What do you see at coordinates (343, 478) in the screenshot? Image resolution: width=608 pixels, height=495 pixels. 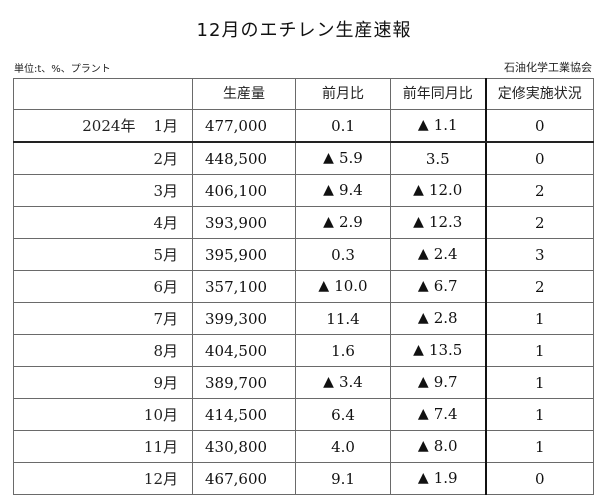 I see `percent-value: 9.1` at bounding box center [343, 478].